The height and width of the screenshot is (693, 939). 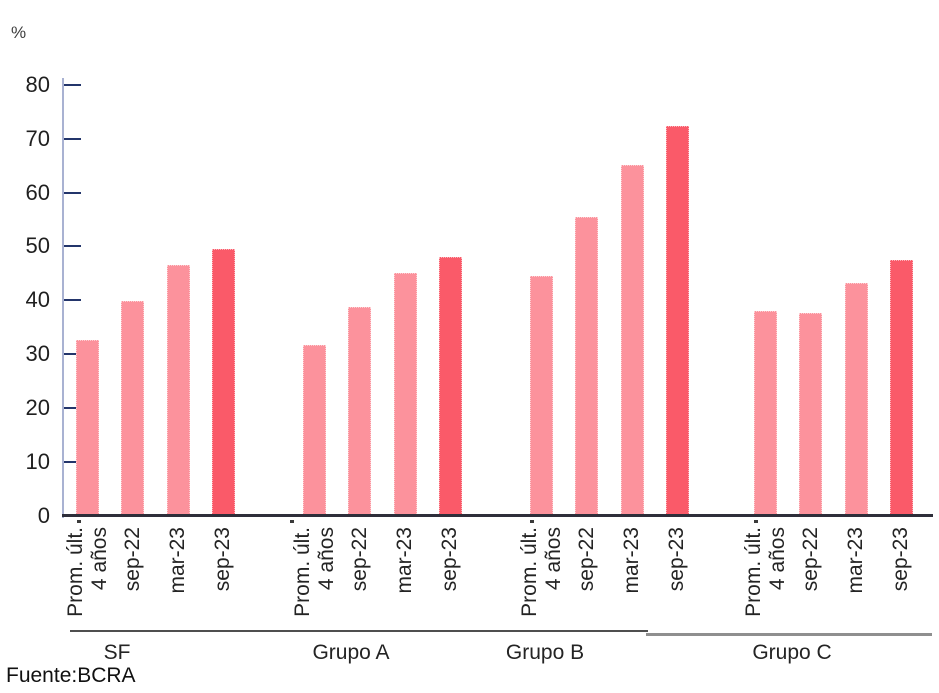 What do you see at coordinates (497, 515) in the screenshot?
I see `x-axis-line` at bounding box center [497, 515].